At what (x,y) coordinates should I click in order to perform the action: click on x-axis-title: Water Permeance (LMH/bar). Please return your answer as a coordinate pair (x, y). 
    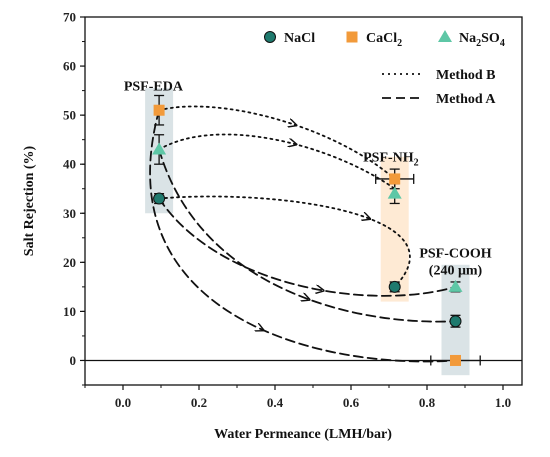
    Looking at the image, I should click on (303, 434).